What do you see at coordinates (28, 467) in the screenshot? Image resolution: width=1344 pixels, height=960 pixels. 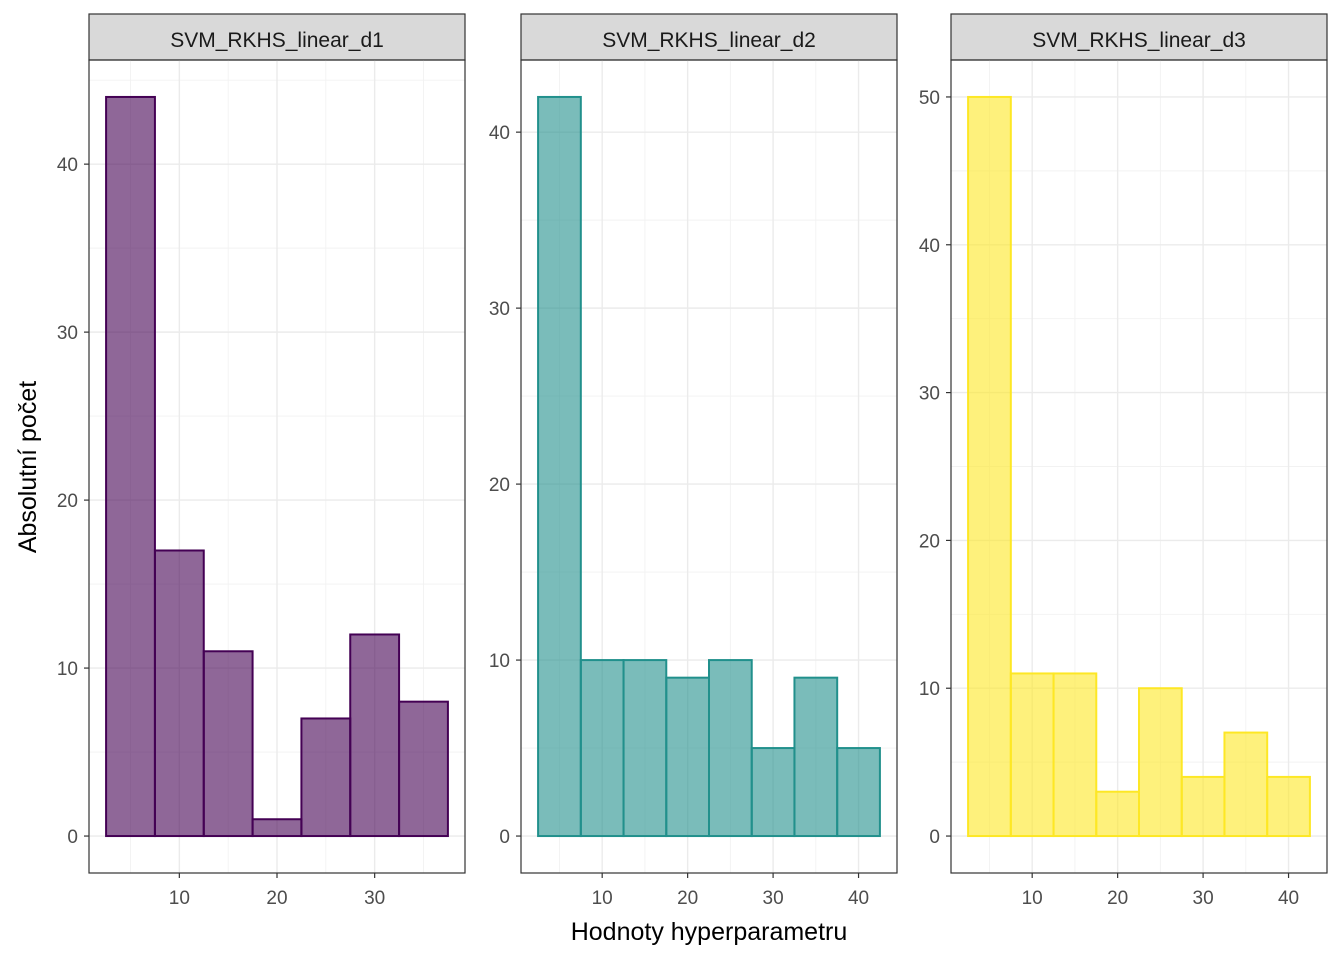 I see `y-axis-title: Absolutní počet` at bounding box center [28, 467].